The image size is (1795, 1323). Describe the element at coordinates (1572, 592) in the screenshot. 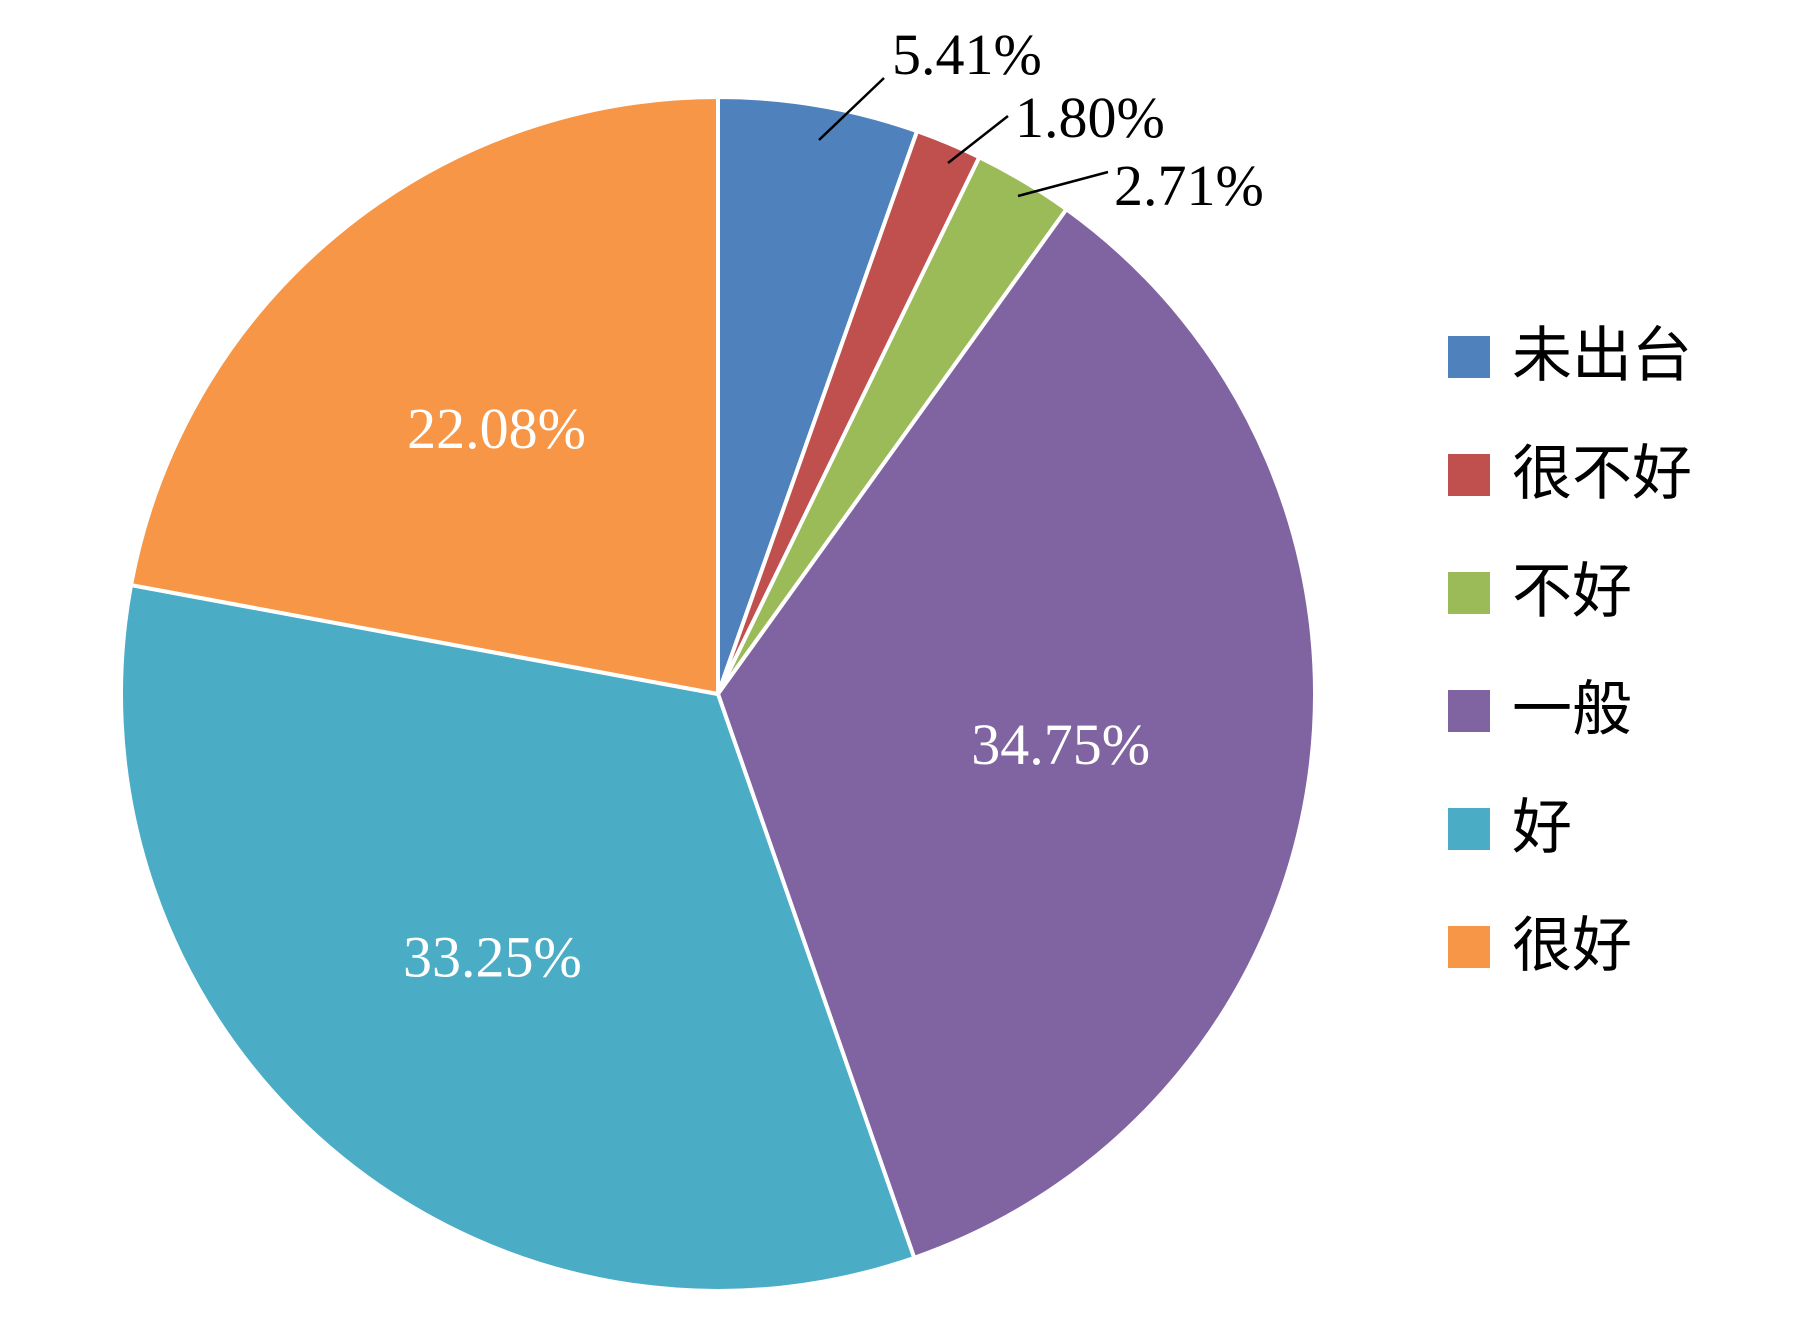

I see `legend-label-2: 不好` at that location.